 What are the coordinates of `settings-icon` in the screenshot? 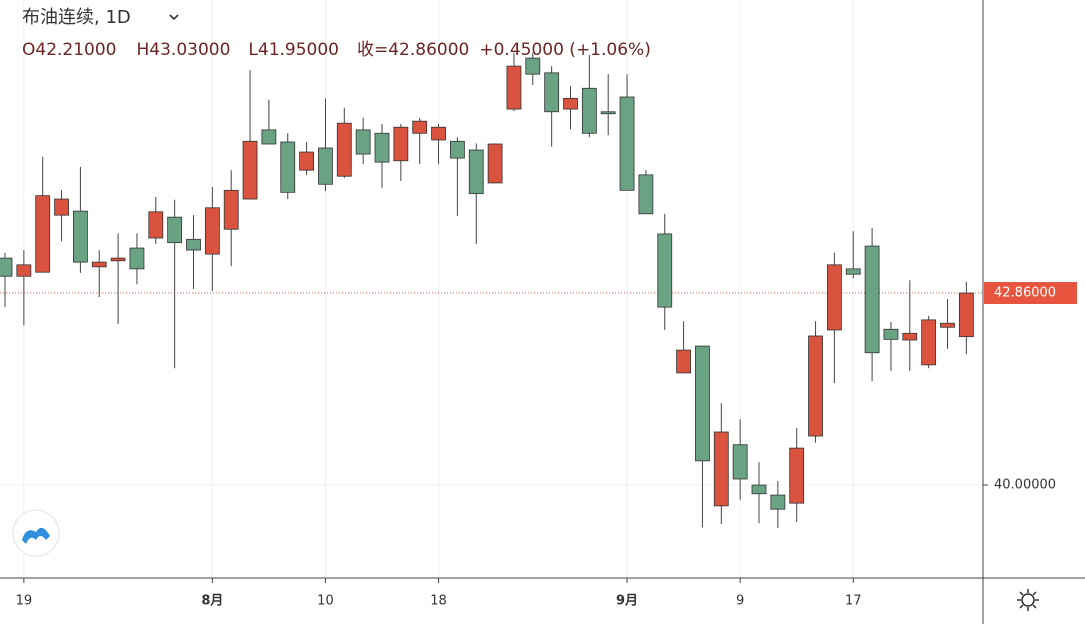 It's located at (1028, 600).